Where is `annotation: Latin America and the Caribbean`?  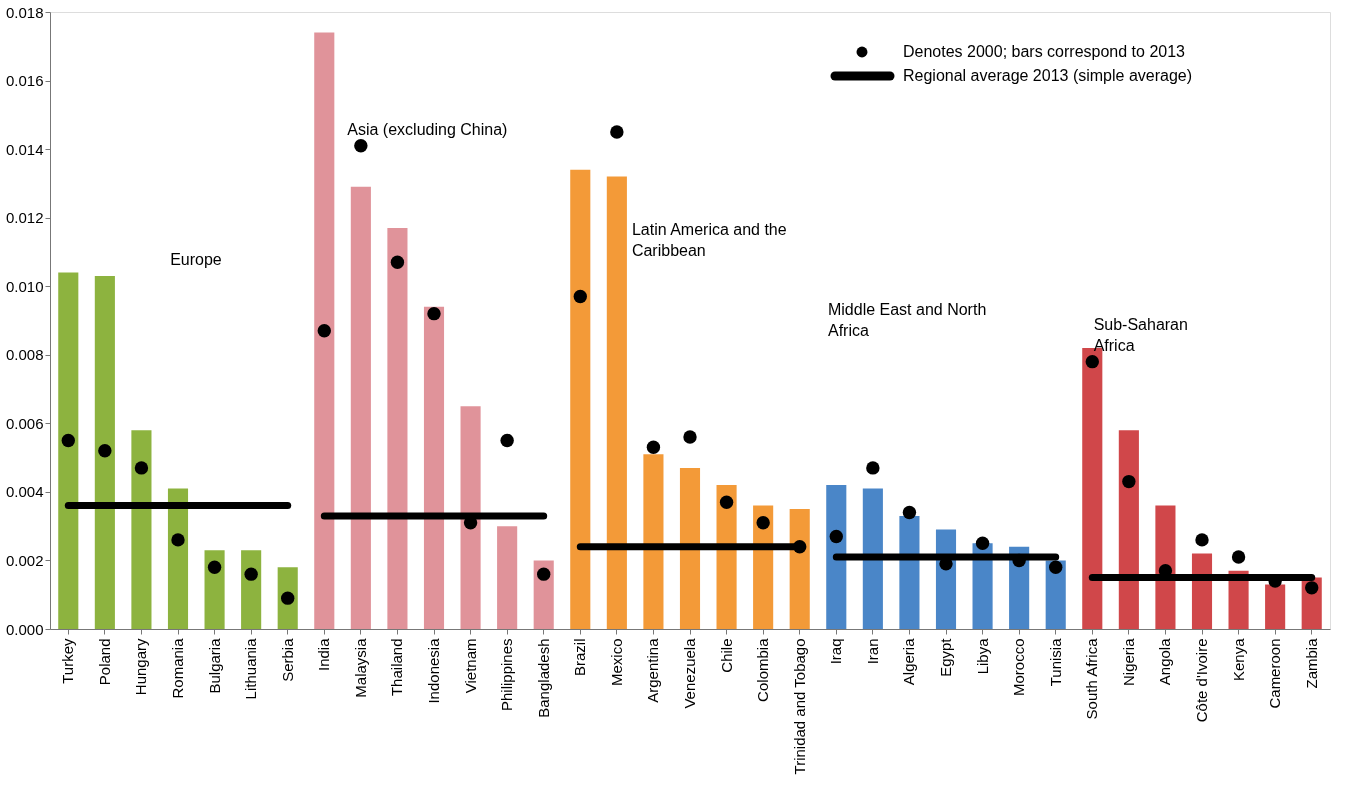 annotation: Latin America and the Caribbean is located at coordinates (709, 240).